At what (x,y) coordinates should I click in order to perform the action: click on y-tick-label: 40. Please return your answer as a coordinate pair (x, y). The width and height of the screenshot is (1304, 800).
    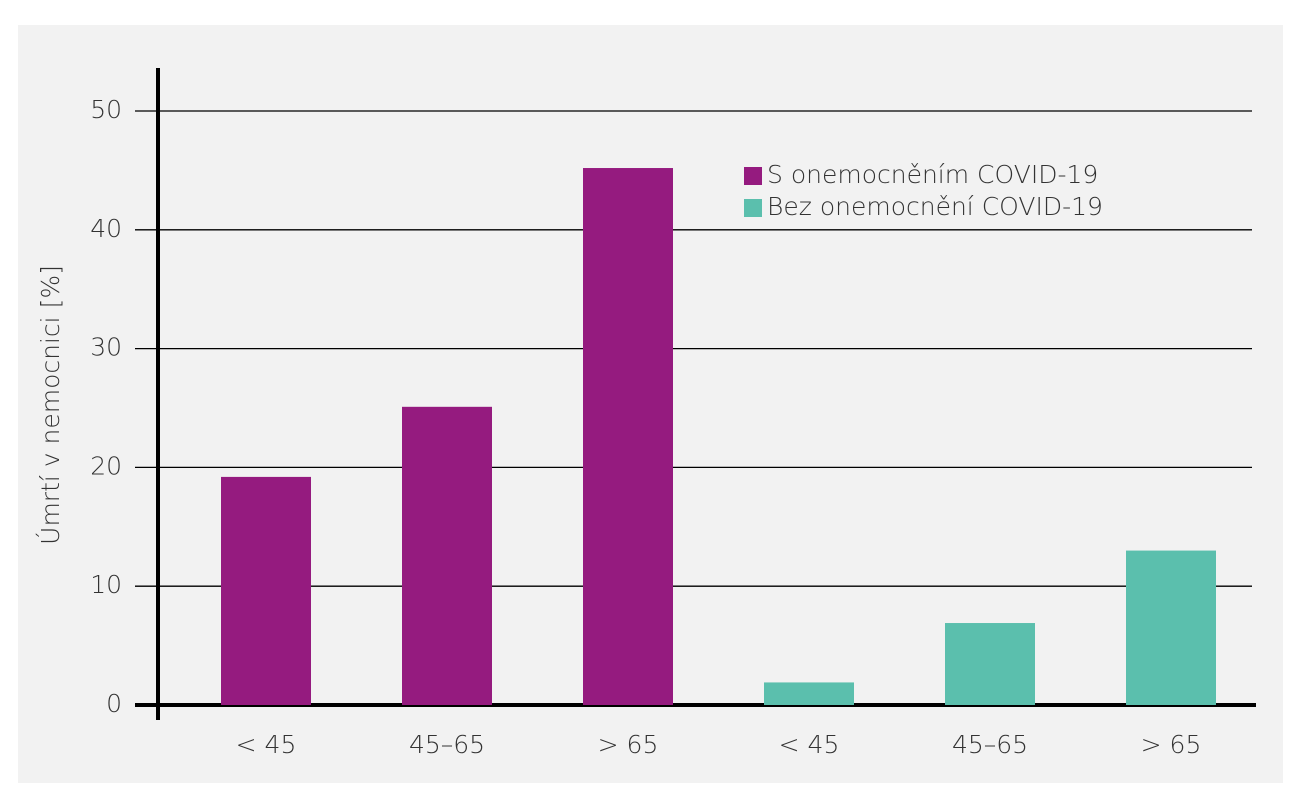
    Looking at the image, I should click on (106, 228).